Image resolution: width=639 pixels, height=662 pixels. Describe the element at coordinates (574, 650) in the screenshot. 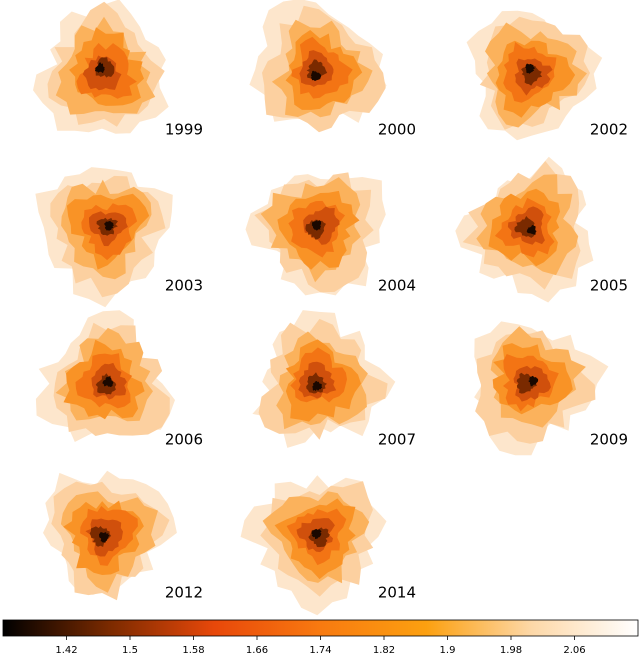

I see `tick-label: 2.06` at that location.